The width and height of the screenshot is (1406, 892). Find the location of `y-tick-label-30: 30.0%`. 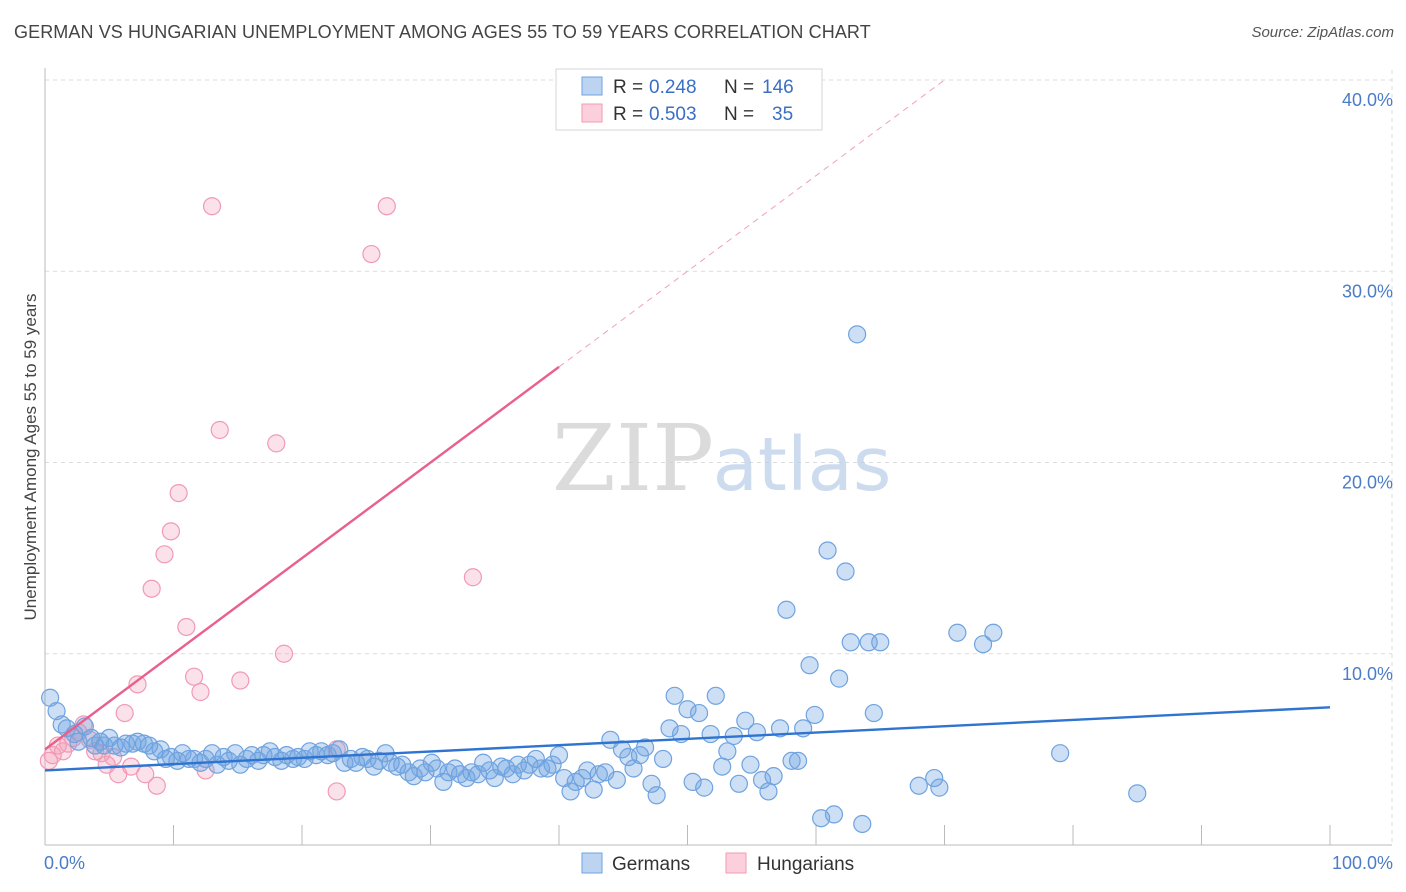

y-tick-label-30: 30.0% is located at coordinates (1367, 291).